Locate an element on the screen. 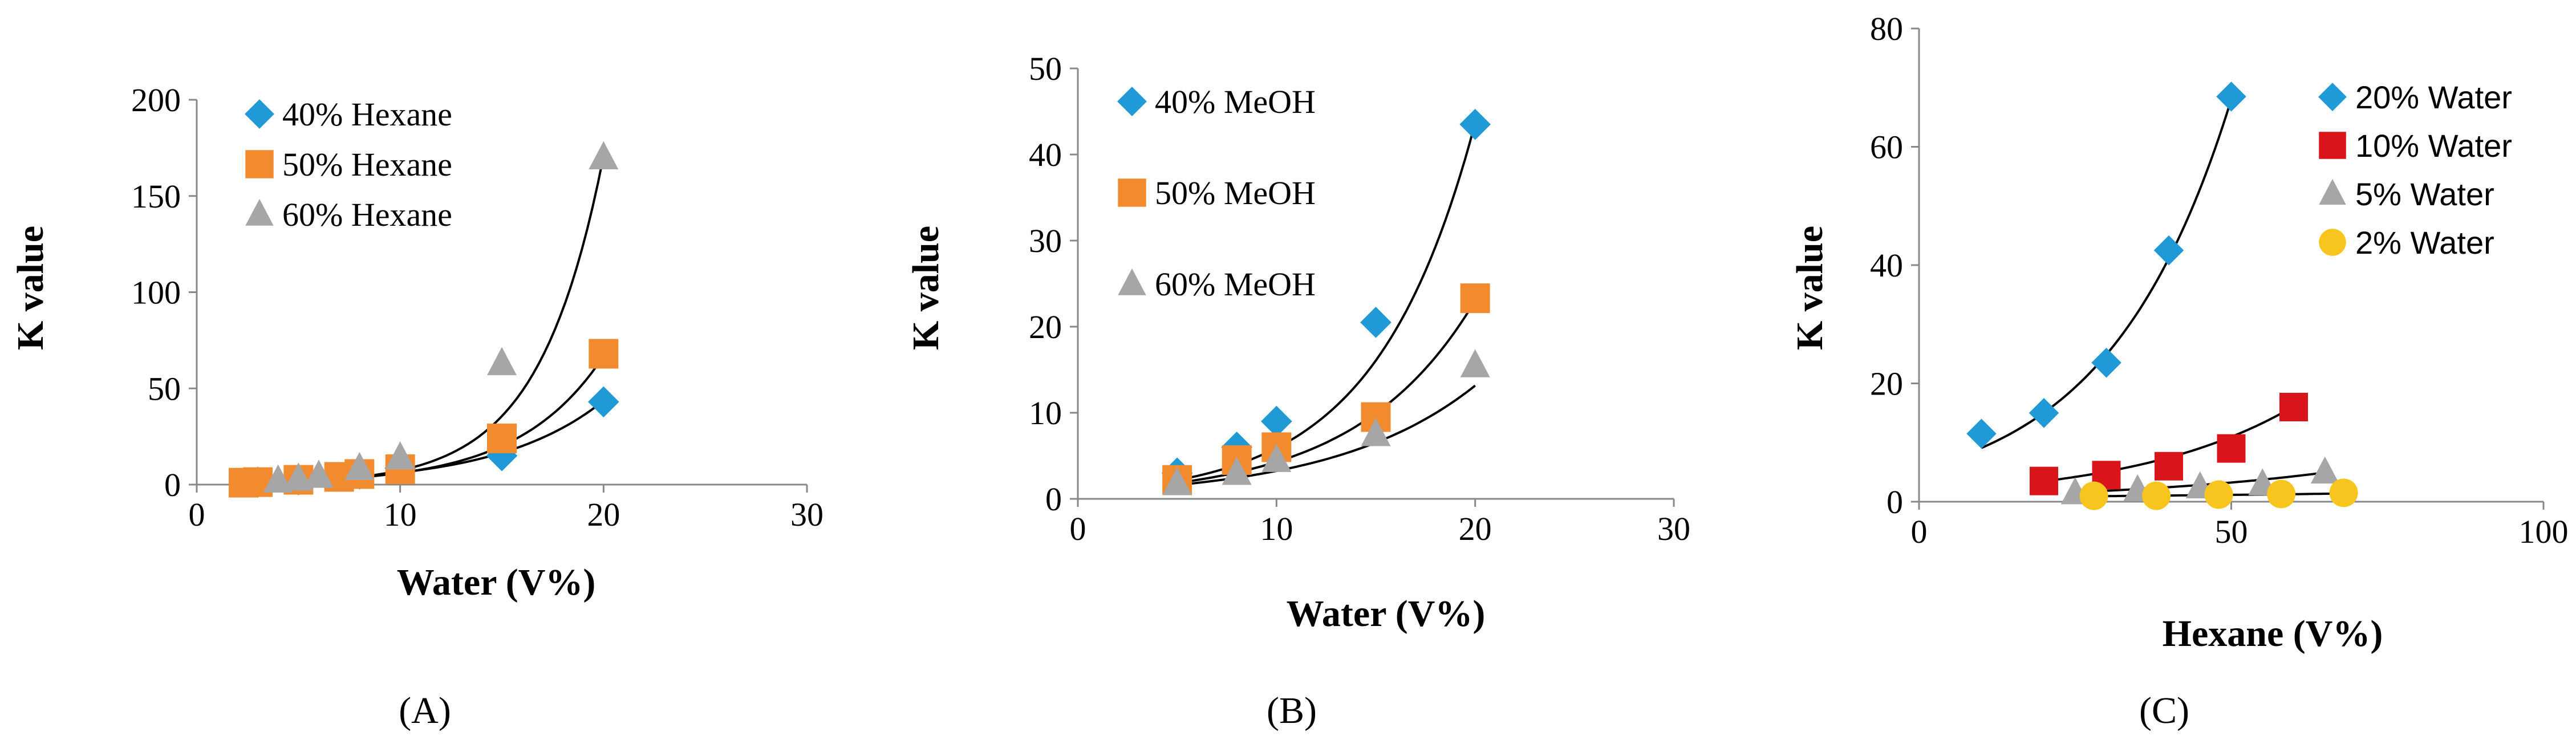 The height and width of the screenshot is (744, 2576). panel-b-series-1-point is located at coordinates (1475, 298).